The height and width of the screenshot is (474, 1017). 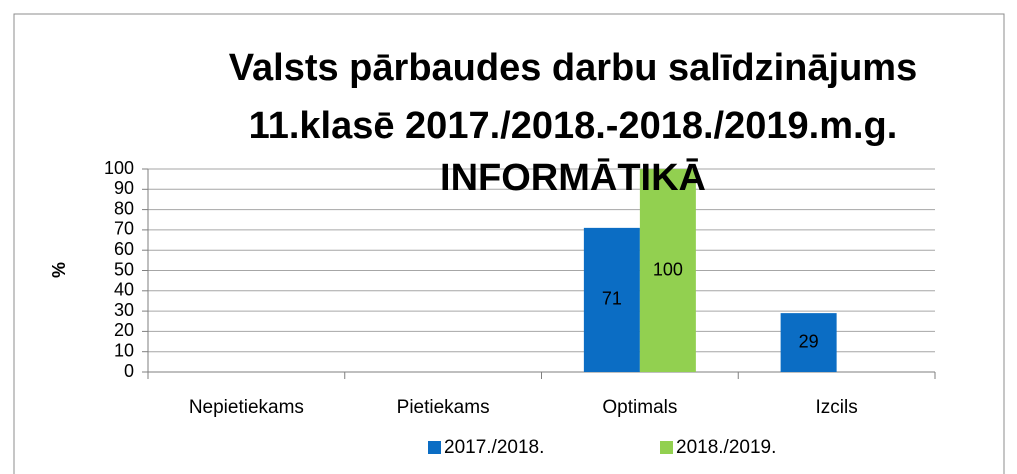 I want to click on legend-label: 2018./2019., so click(x=726, y=447).